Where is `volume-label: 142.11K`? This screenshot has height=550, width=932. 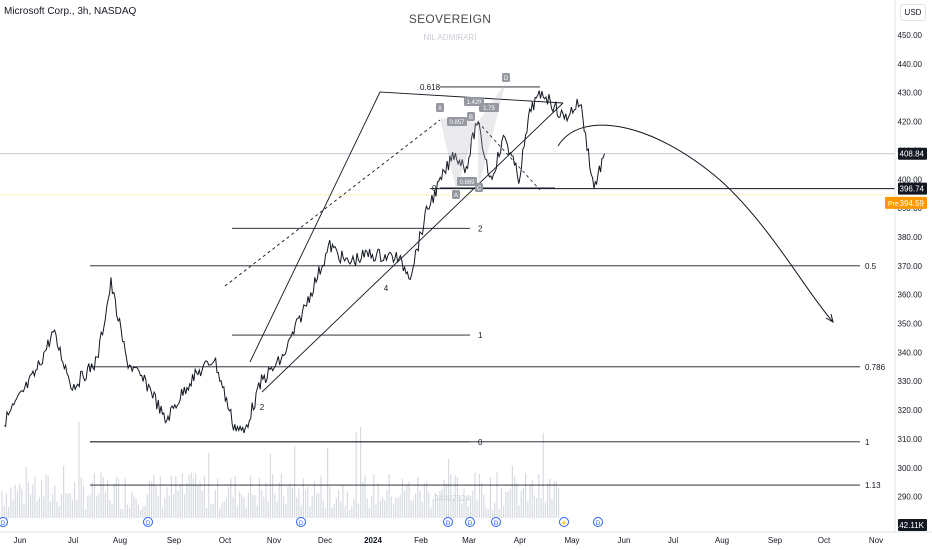
volume-label: 142.11K is located at coordinates (910, 525).